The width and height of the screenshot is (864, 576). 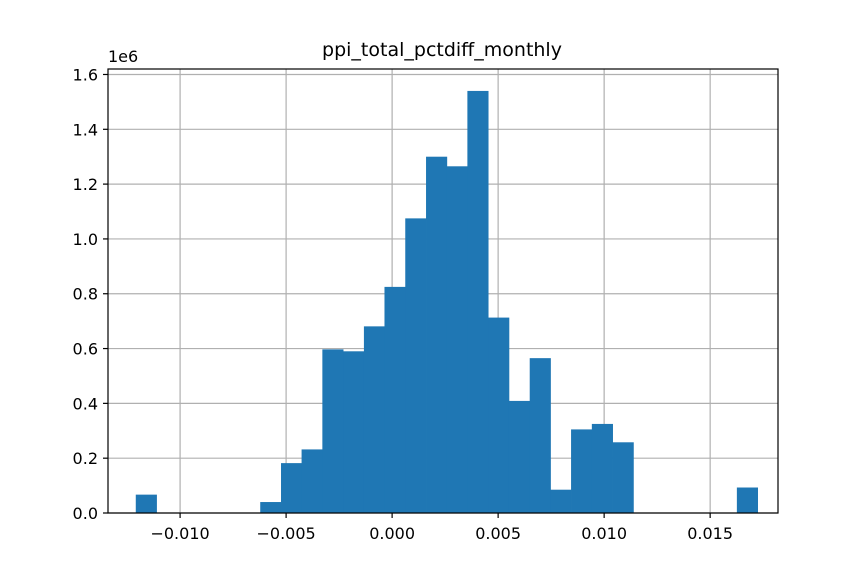 I want to click on x-tick-label-0: −0.010, so click(x=179, y=533).